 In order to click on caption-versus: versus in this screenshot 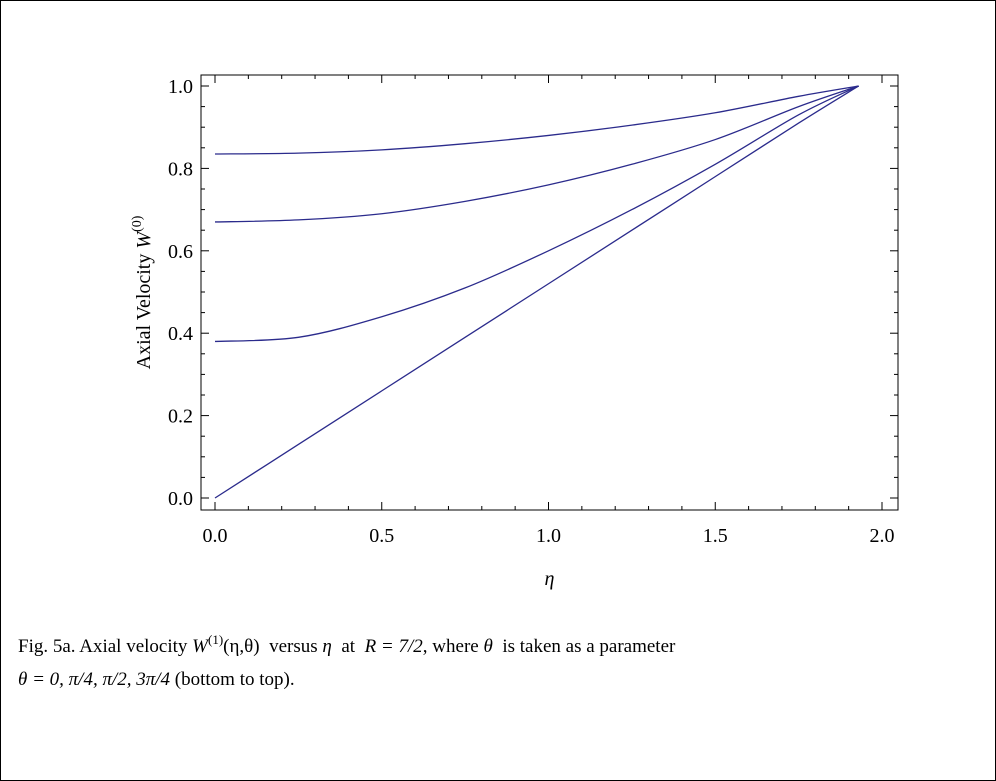, I will do `click(293, 646)`.